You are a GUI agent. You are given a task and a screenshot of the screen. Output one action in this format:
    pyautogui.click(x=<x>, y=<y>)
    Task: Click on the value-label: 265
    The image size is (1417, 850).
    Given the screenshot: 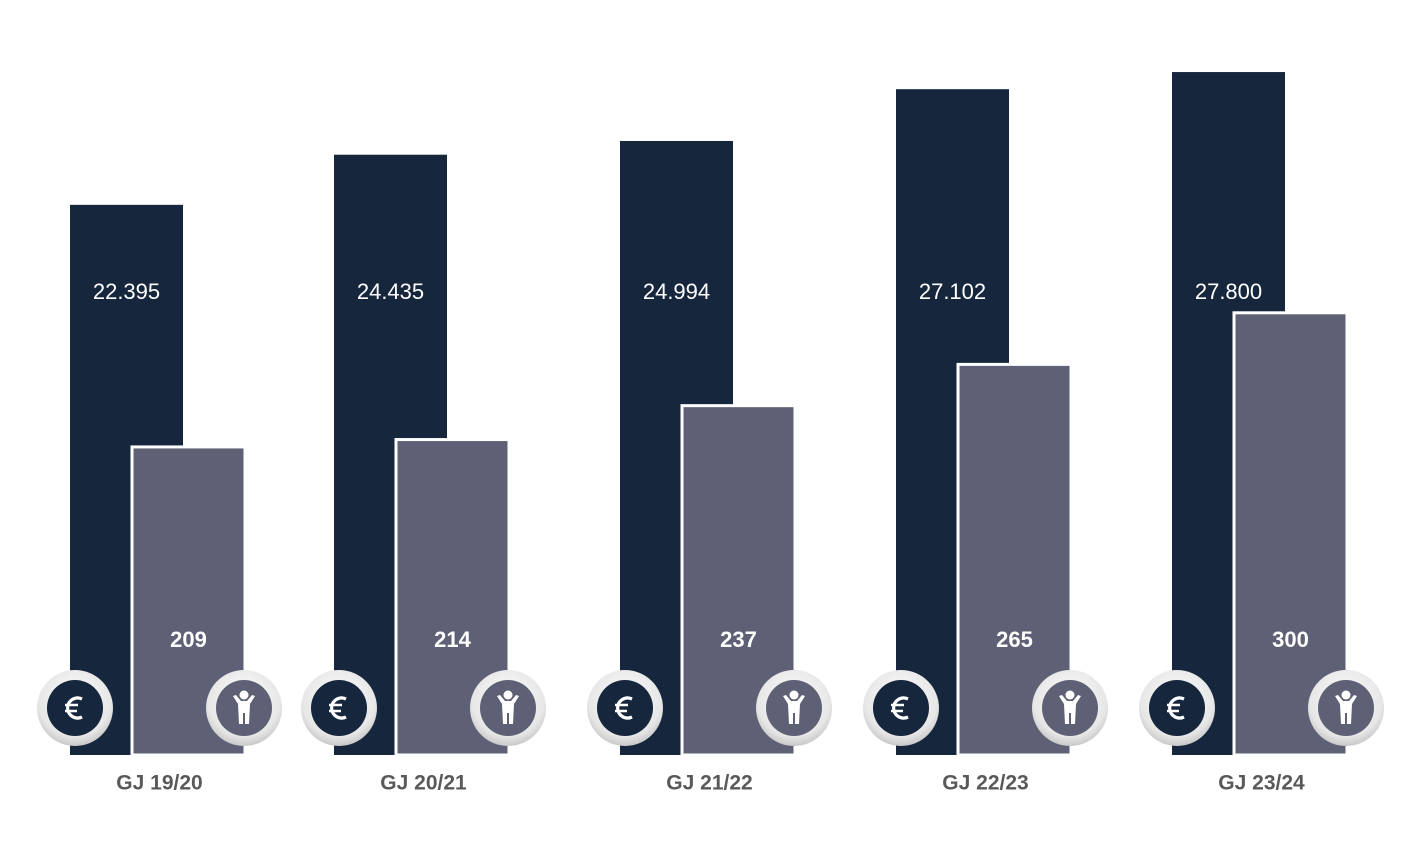 What is the action you would take?
    pyautogui.click(x=1014, y=639)
    